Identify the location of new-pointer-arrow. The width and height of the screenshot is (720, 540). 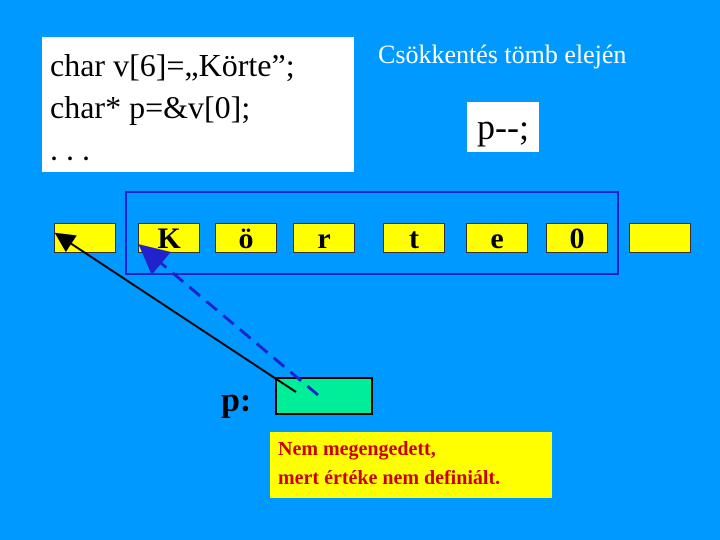
(175, 312).